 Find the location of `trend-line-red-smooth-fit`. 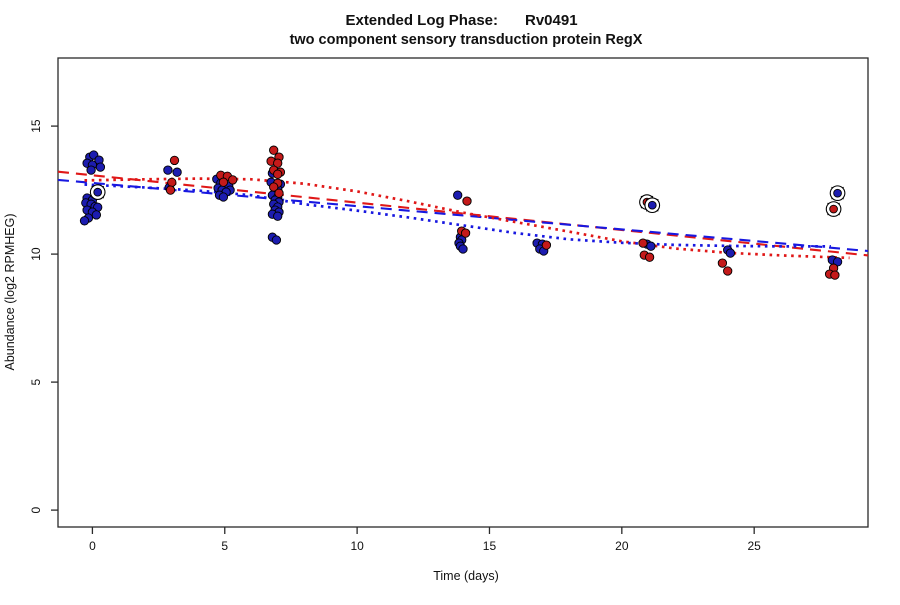

trend-line-red-smooth-fit is located at coordinates (467, 218).